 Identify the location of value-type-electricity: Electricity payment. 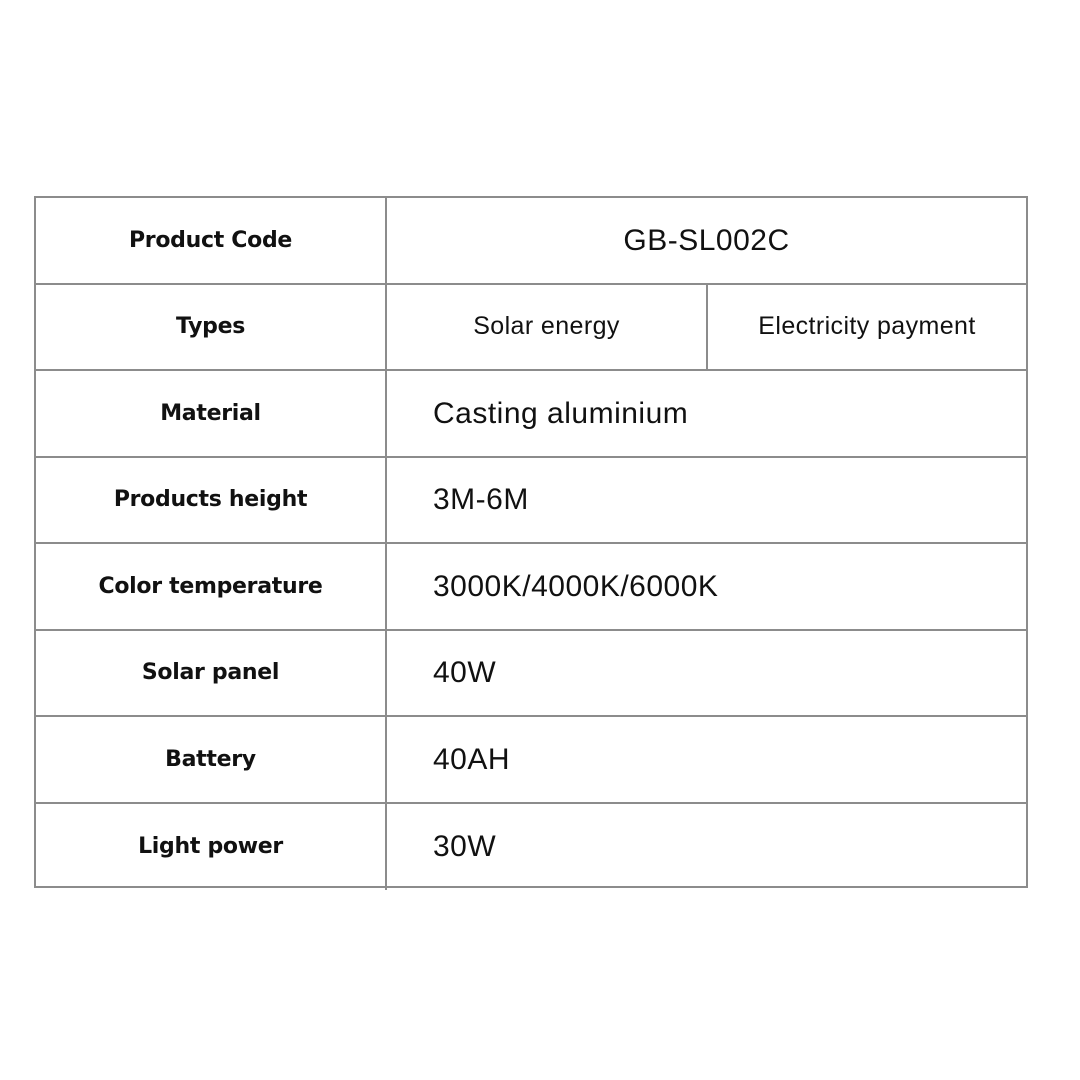
(867, 326).